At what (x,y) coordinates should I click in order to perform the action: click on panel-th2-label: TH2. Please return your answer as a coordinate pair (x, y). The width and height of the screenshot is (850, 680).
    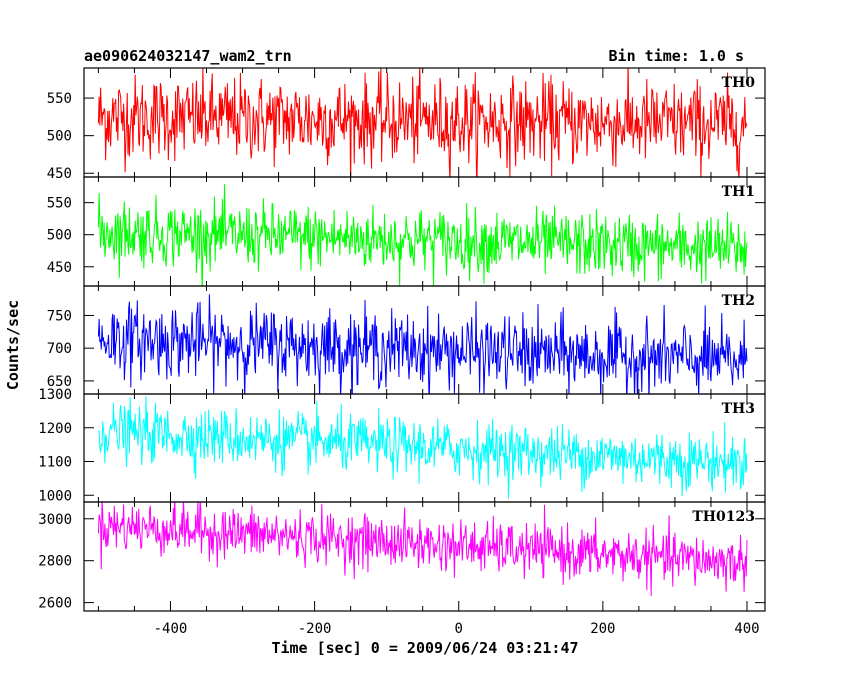
    Looking at the image, I should click on (738, 301).